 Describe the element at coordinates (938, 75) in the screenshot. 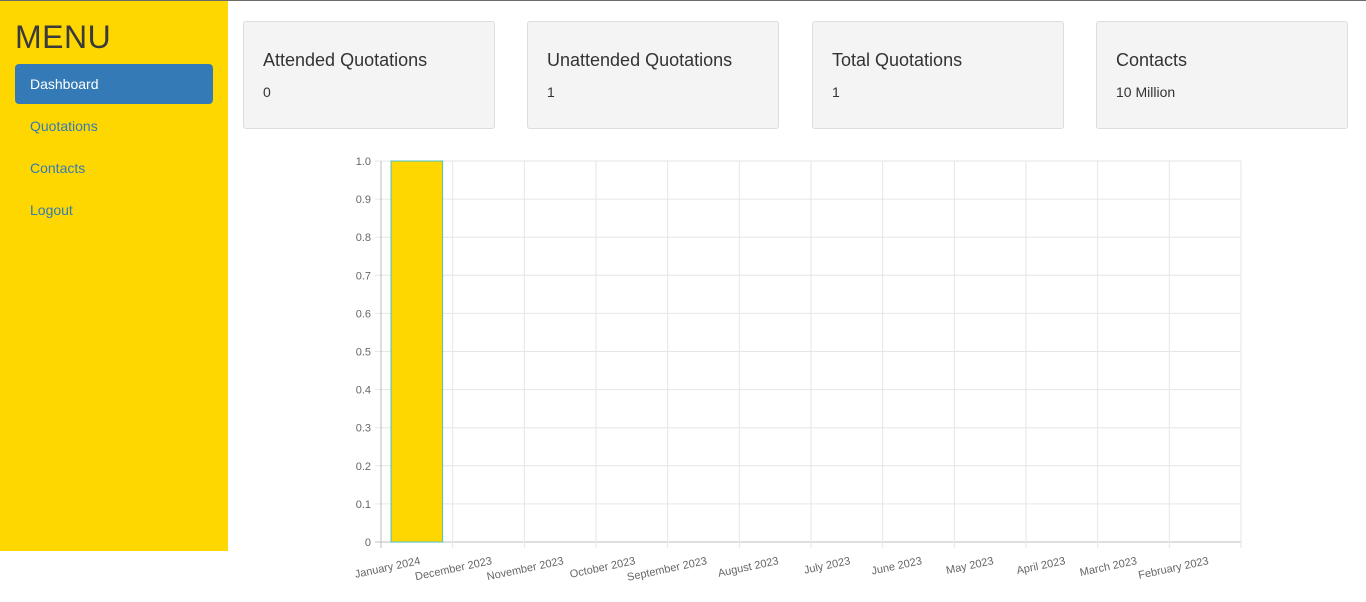

I see `card-total-quotations: Total Quotations 1` at that location.